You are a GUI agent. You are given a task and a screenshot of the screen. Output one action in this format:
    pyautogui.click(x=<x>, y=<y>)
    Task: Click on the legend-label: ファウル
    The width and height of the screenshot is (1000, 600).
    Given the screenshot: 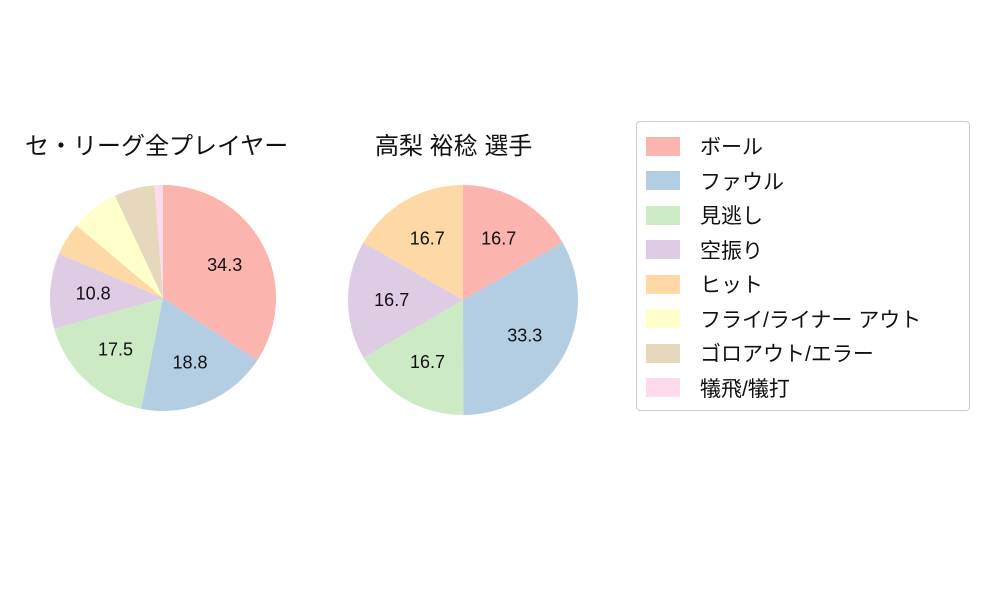 What is the action you would take?
    pyautogui.click(x=742, y=182)
    